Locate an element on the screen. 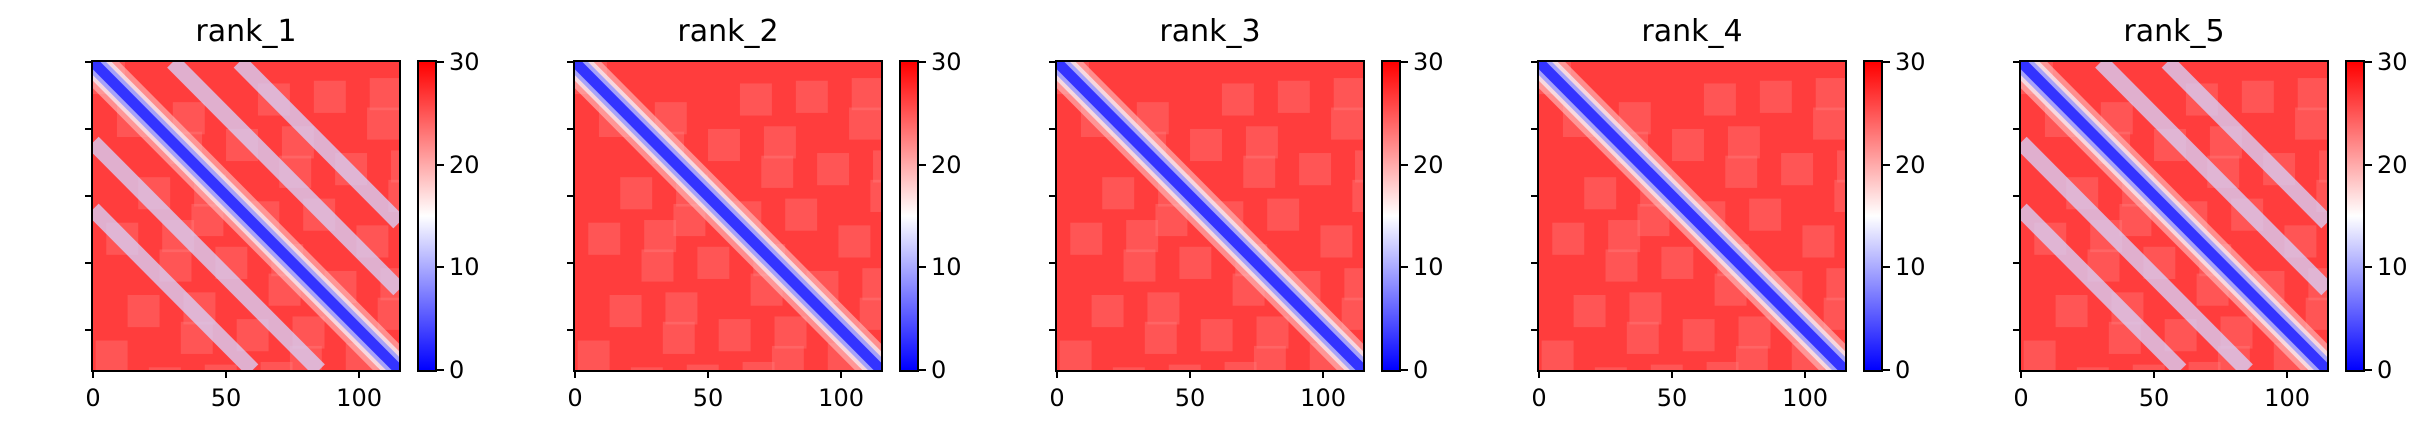 This screenshot has width=2435, height=438. colorbar-tick-label: 10 is located at coordinates (1910, 267).